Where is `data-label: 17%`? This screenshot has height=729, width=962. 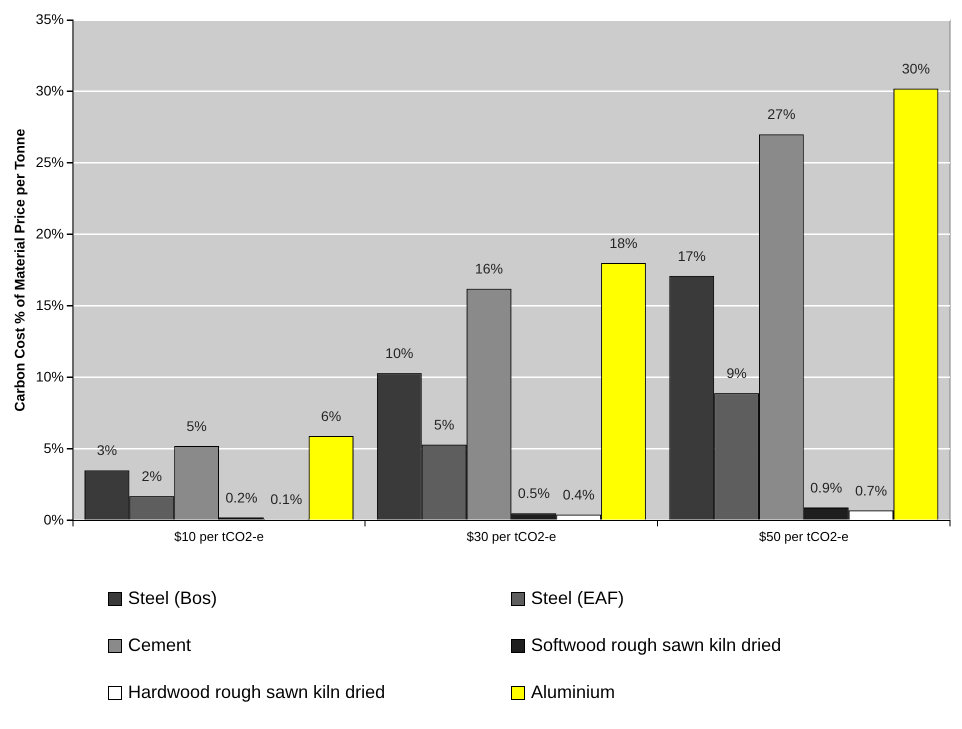 data-label: 17% is located at coordinates (692, 256).